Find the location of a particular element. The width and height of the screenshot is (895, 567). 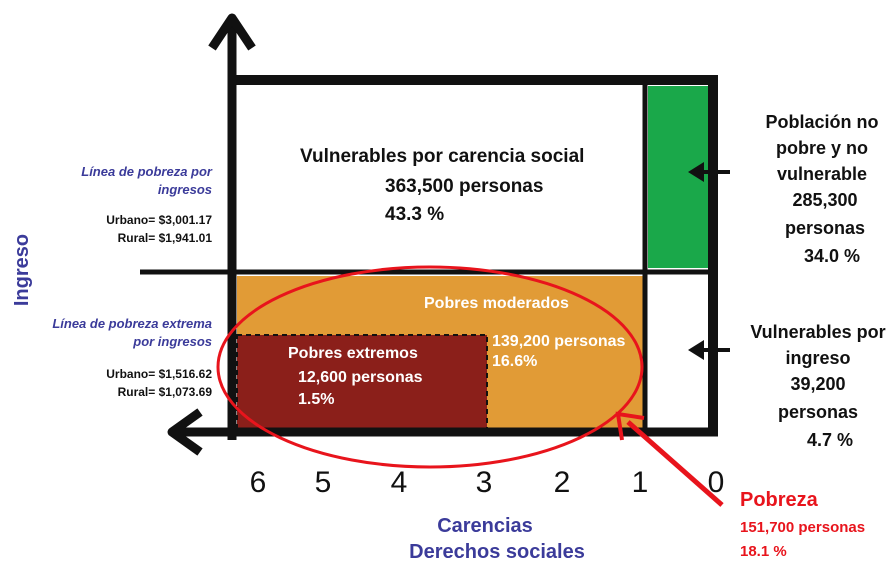

group-name: Vulnerables por is located at coordinates (817, 332).